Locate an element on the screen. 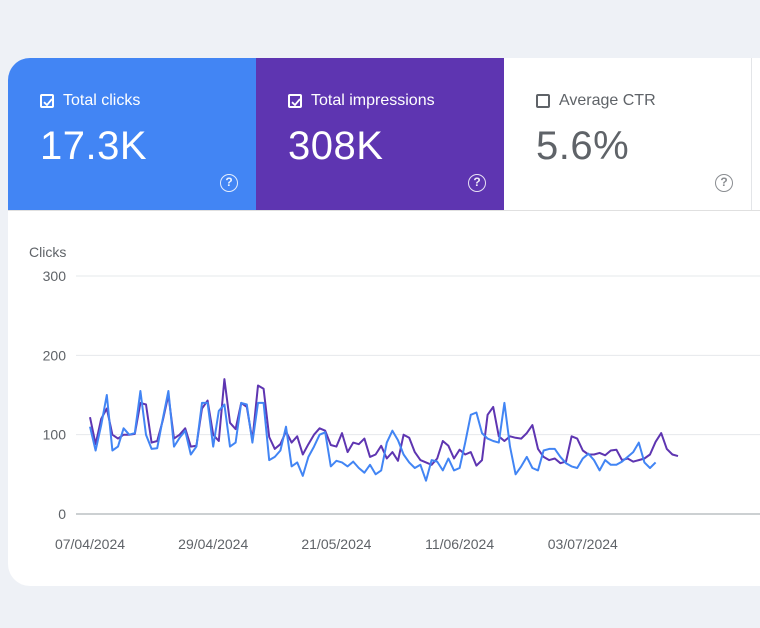 The image size is (760, 628). y-tick-label: 300 is located at coordinates (55, 276).